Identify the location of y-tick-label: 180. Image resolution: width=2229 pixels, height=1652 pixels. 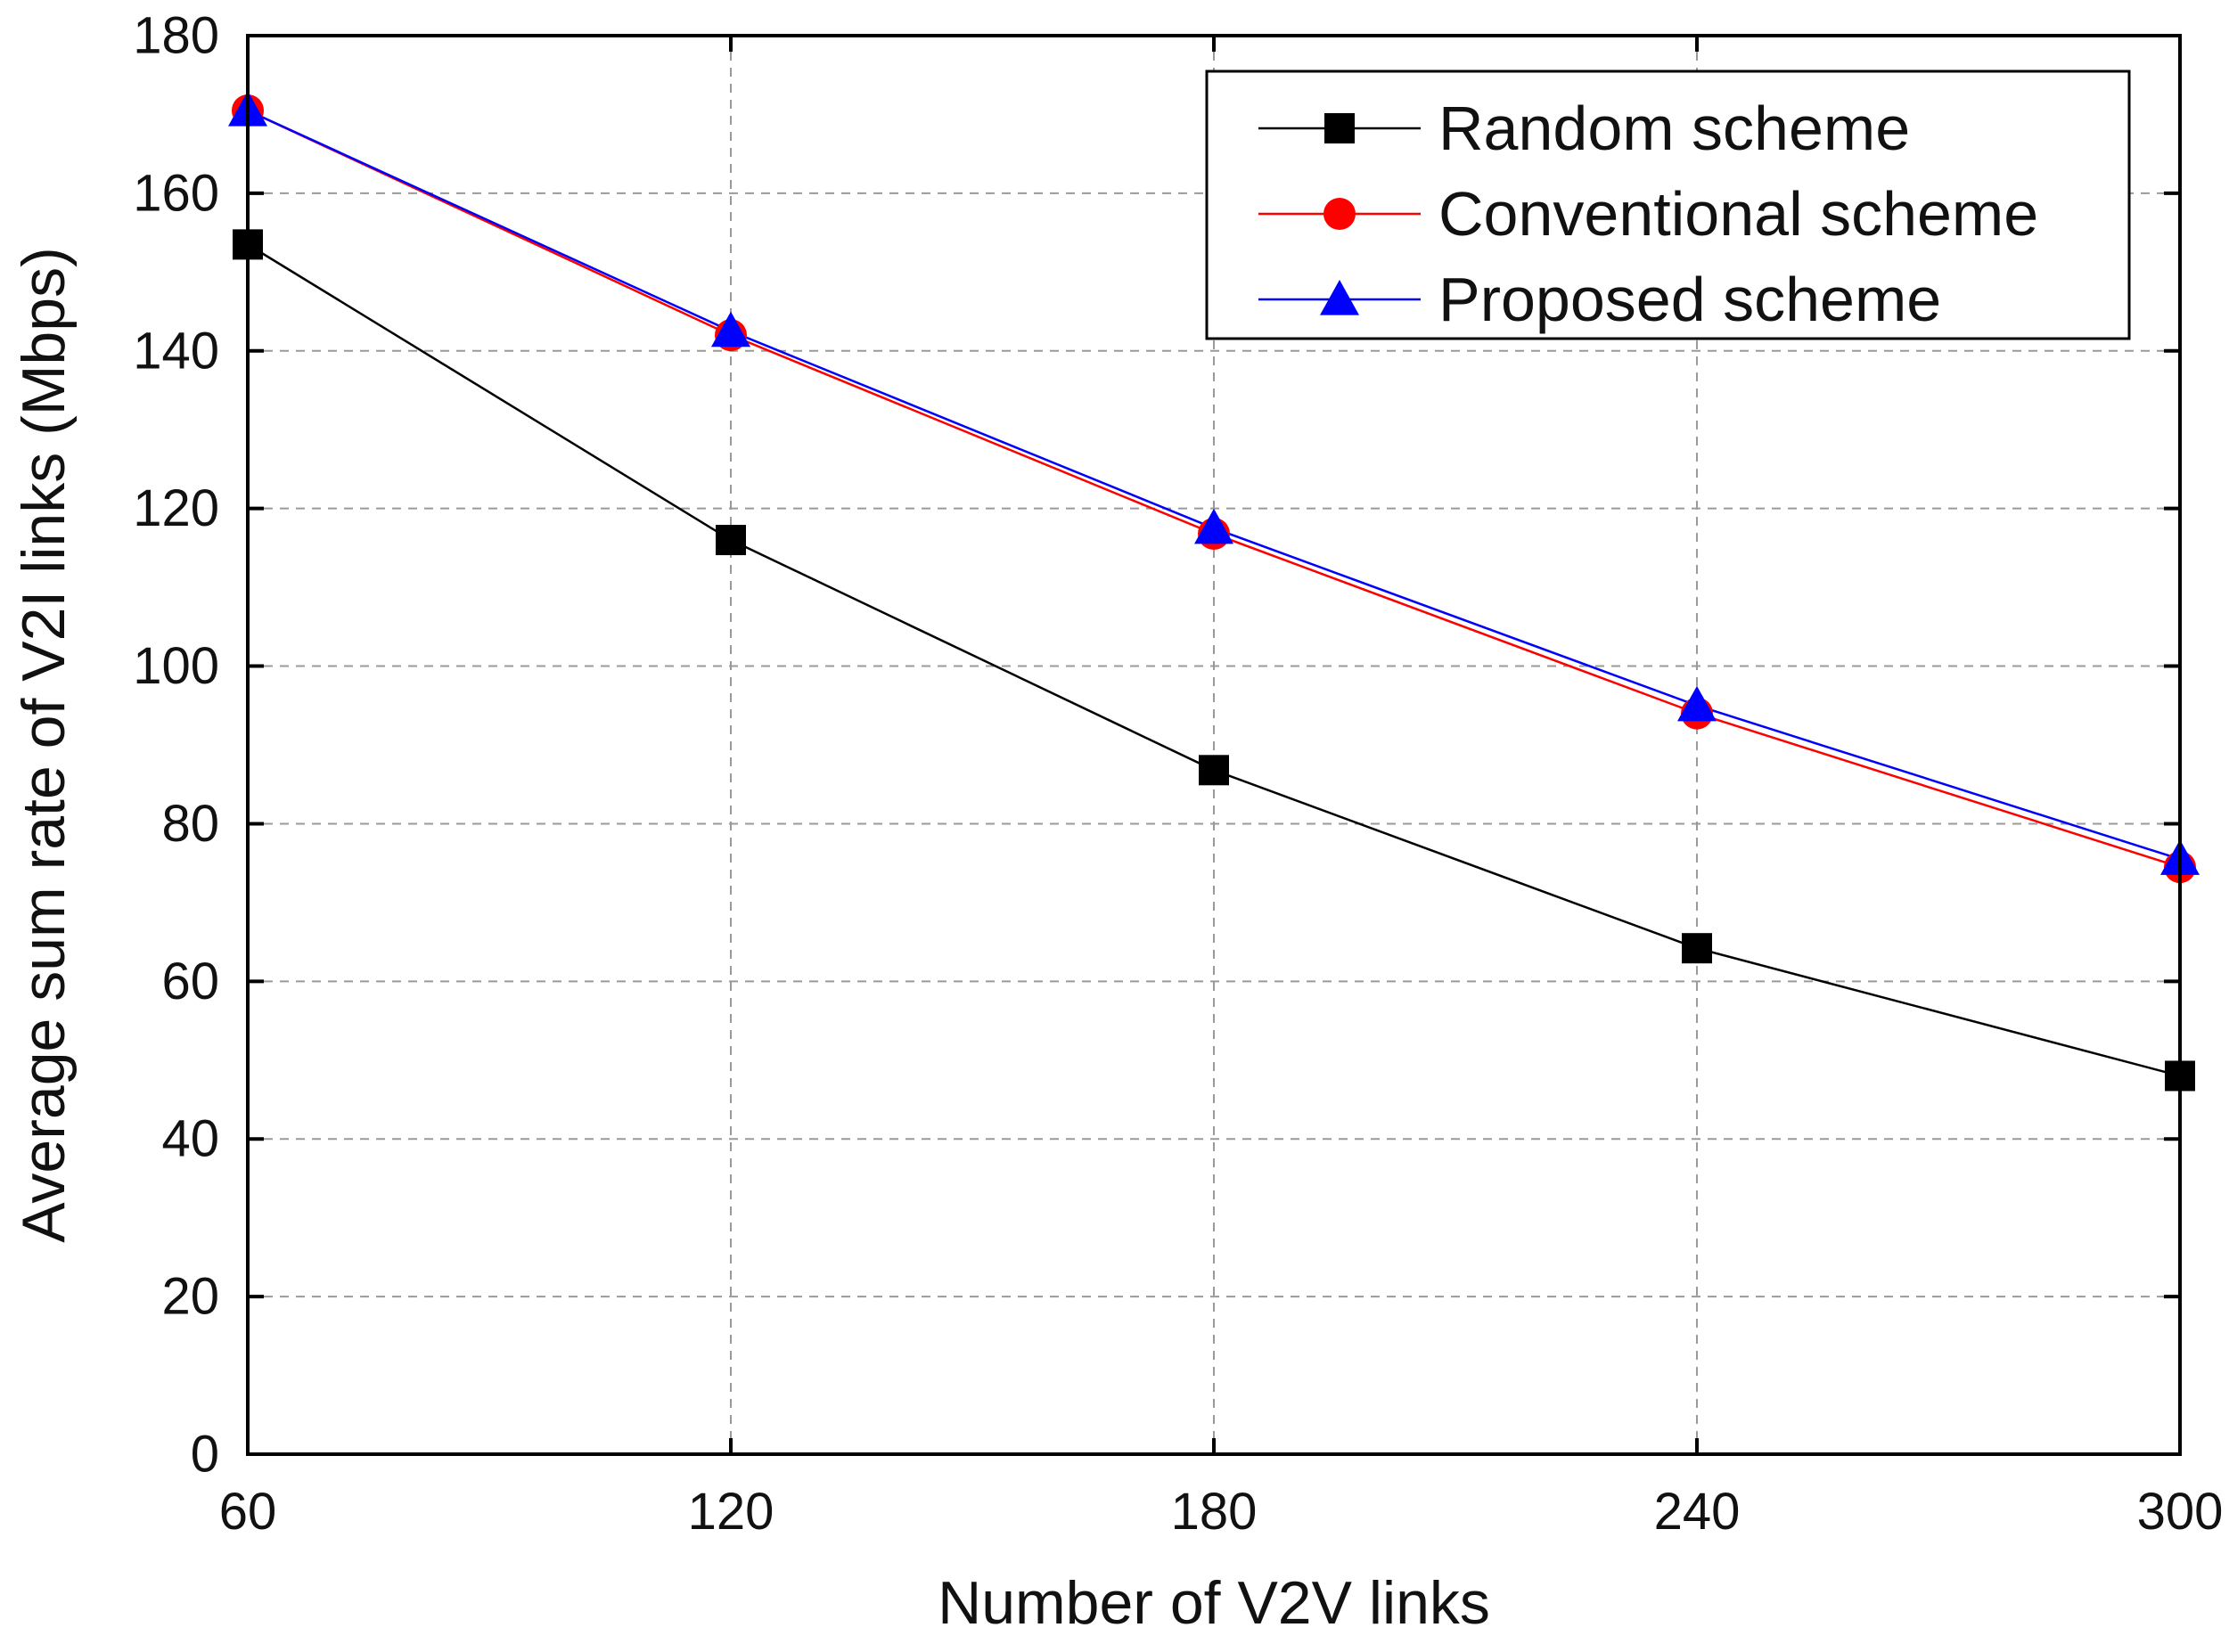
(176, 36).